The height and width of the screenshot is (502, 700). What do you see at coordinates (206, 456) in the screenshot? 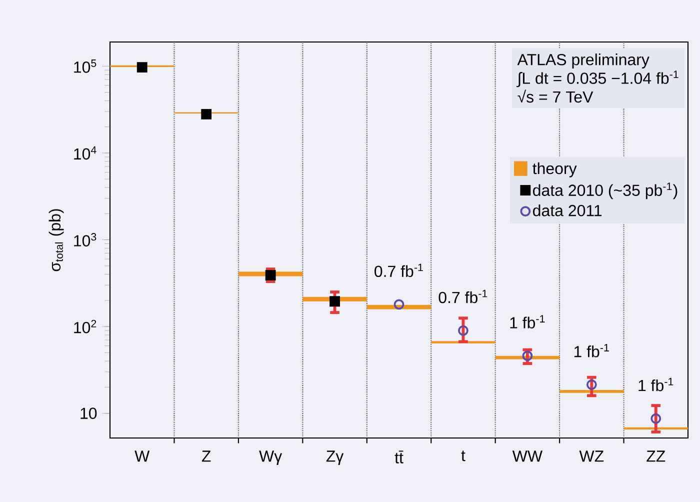
I see `x-tick-label: Z` at bounding box center [206, 456].